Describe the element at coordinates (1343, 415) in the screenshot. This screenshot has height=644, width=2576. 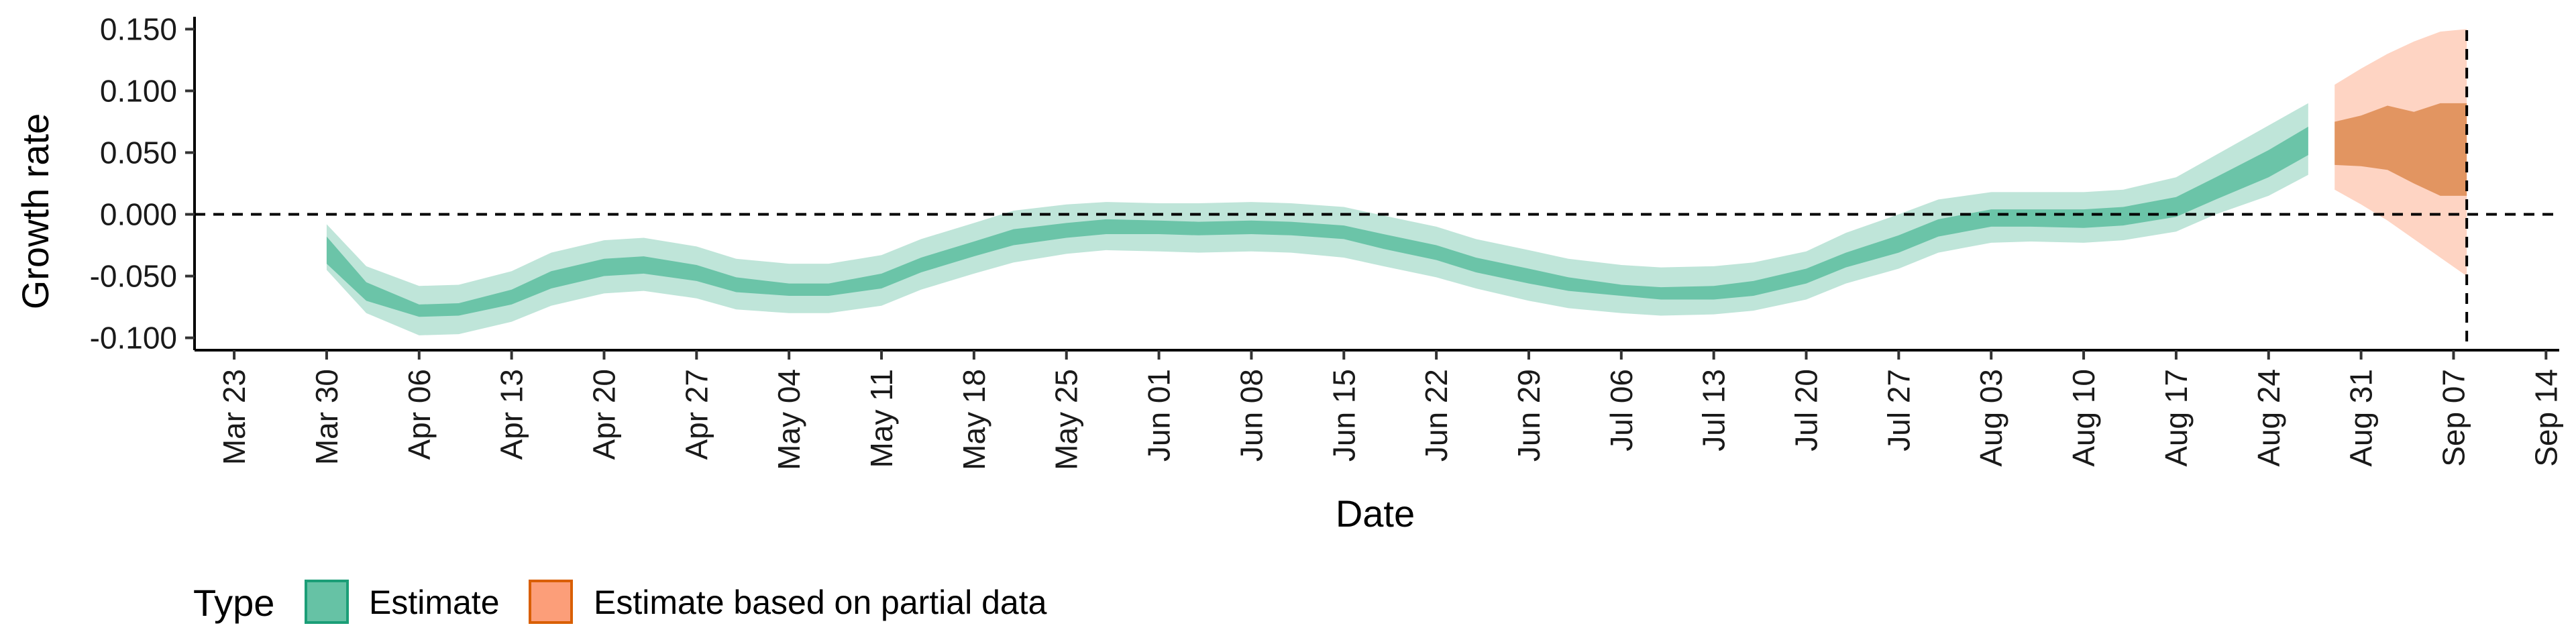
I see `x-tick-label: Jun 15` at that location.